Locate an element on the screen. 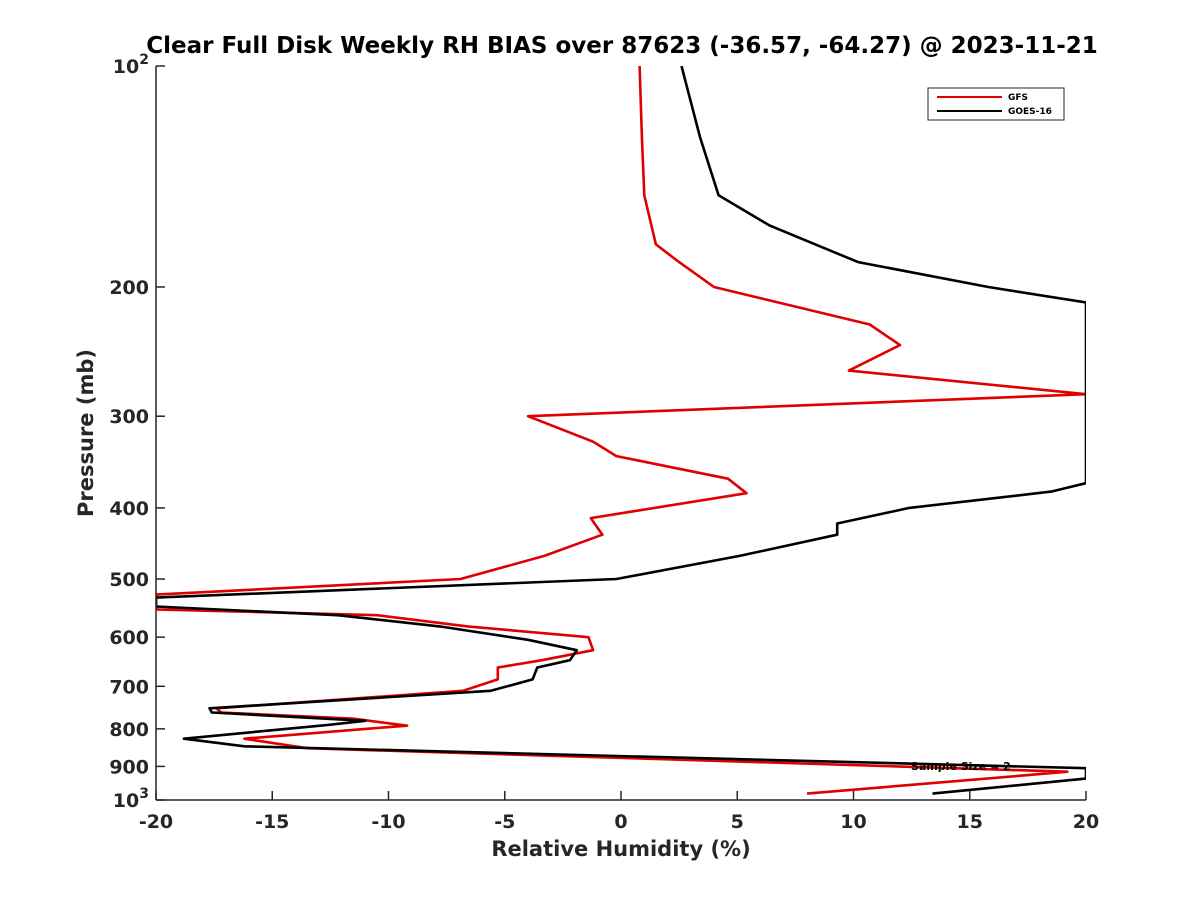  legend-goes16-label: GOES-16 is located at coordinates (1030, 112).